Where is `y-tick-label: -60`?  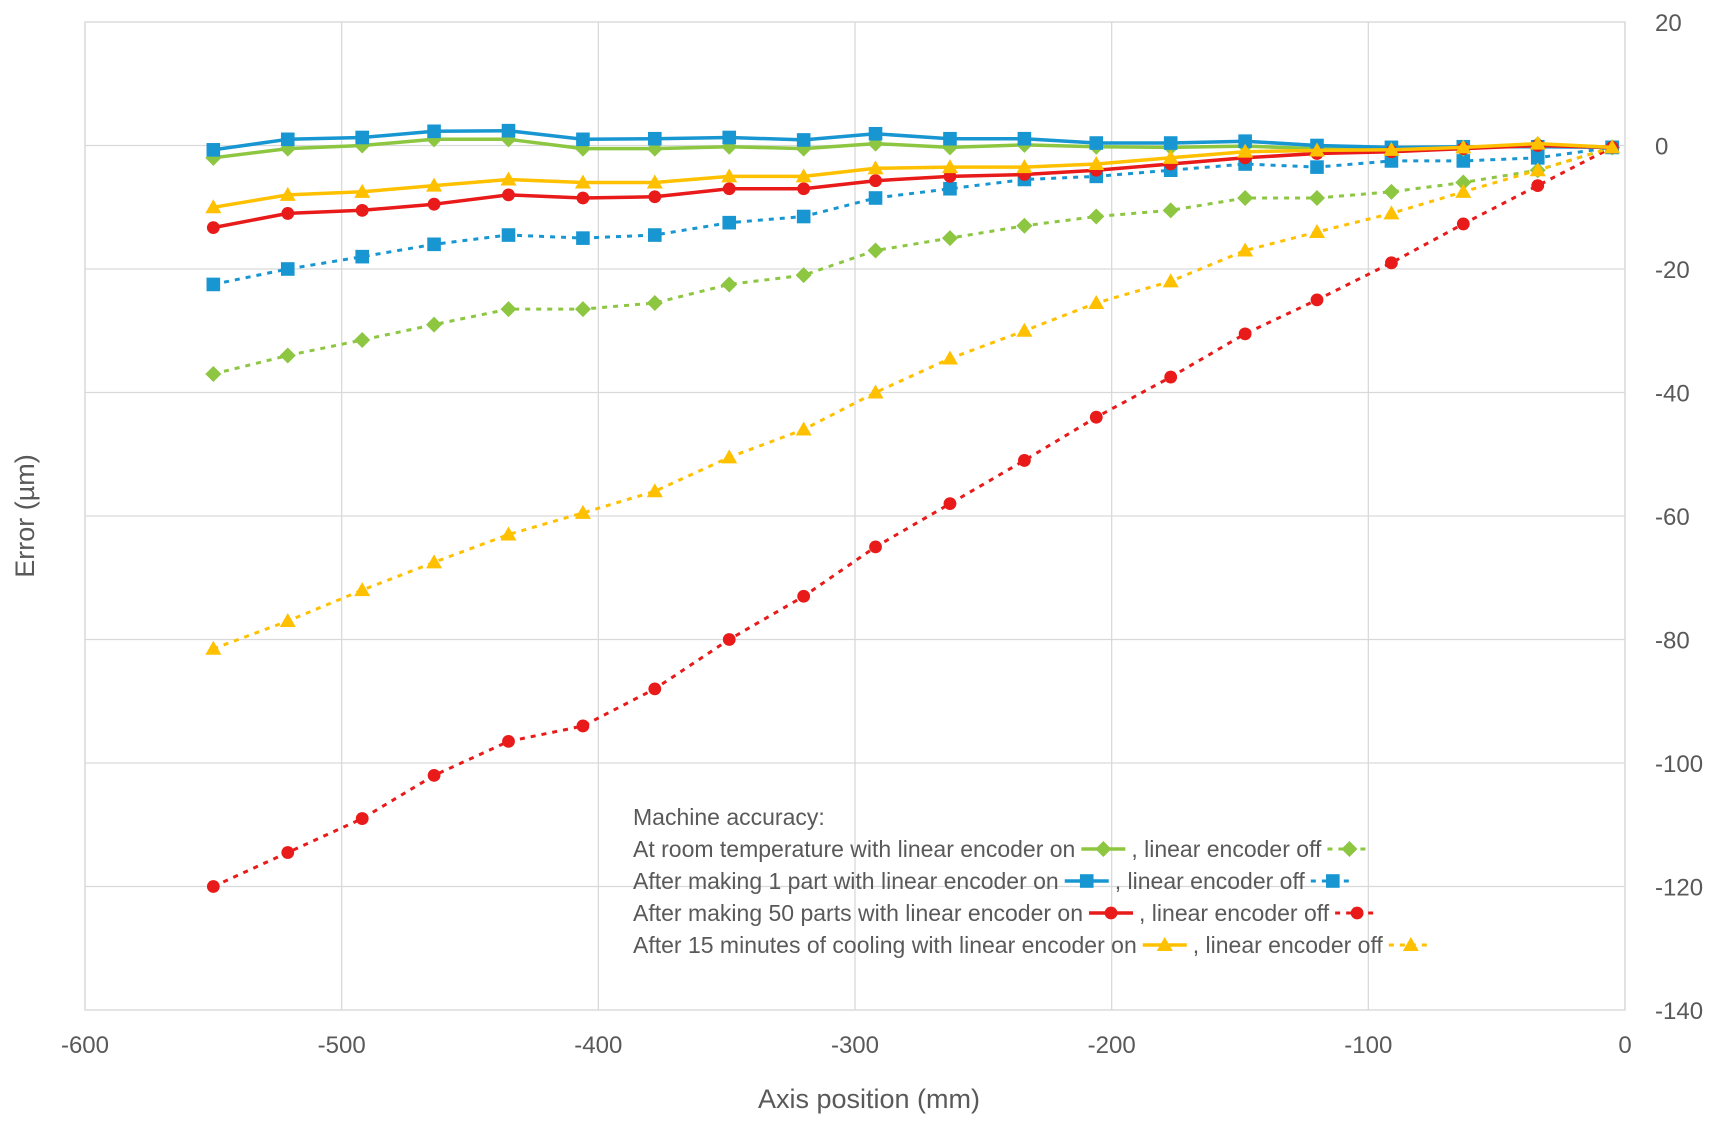 y-tick-label: -60 is located at coordinates (1672, 517).